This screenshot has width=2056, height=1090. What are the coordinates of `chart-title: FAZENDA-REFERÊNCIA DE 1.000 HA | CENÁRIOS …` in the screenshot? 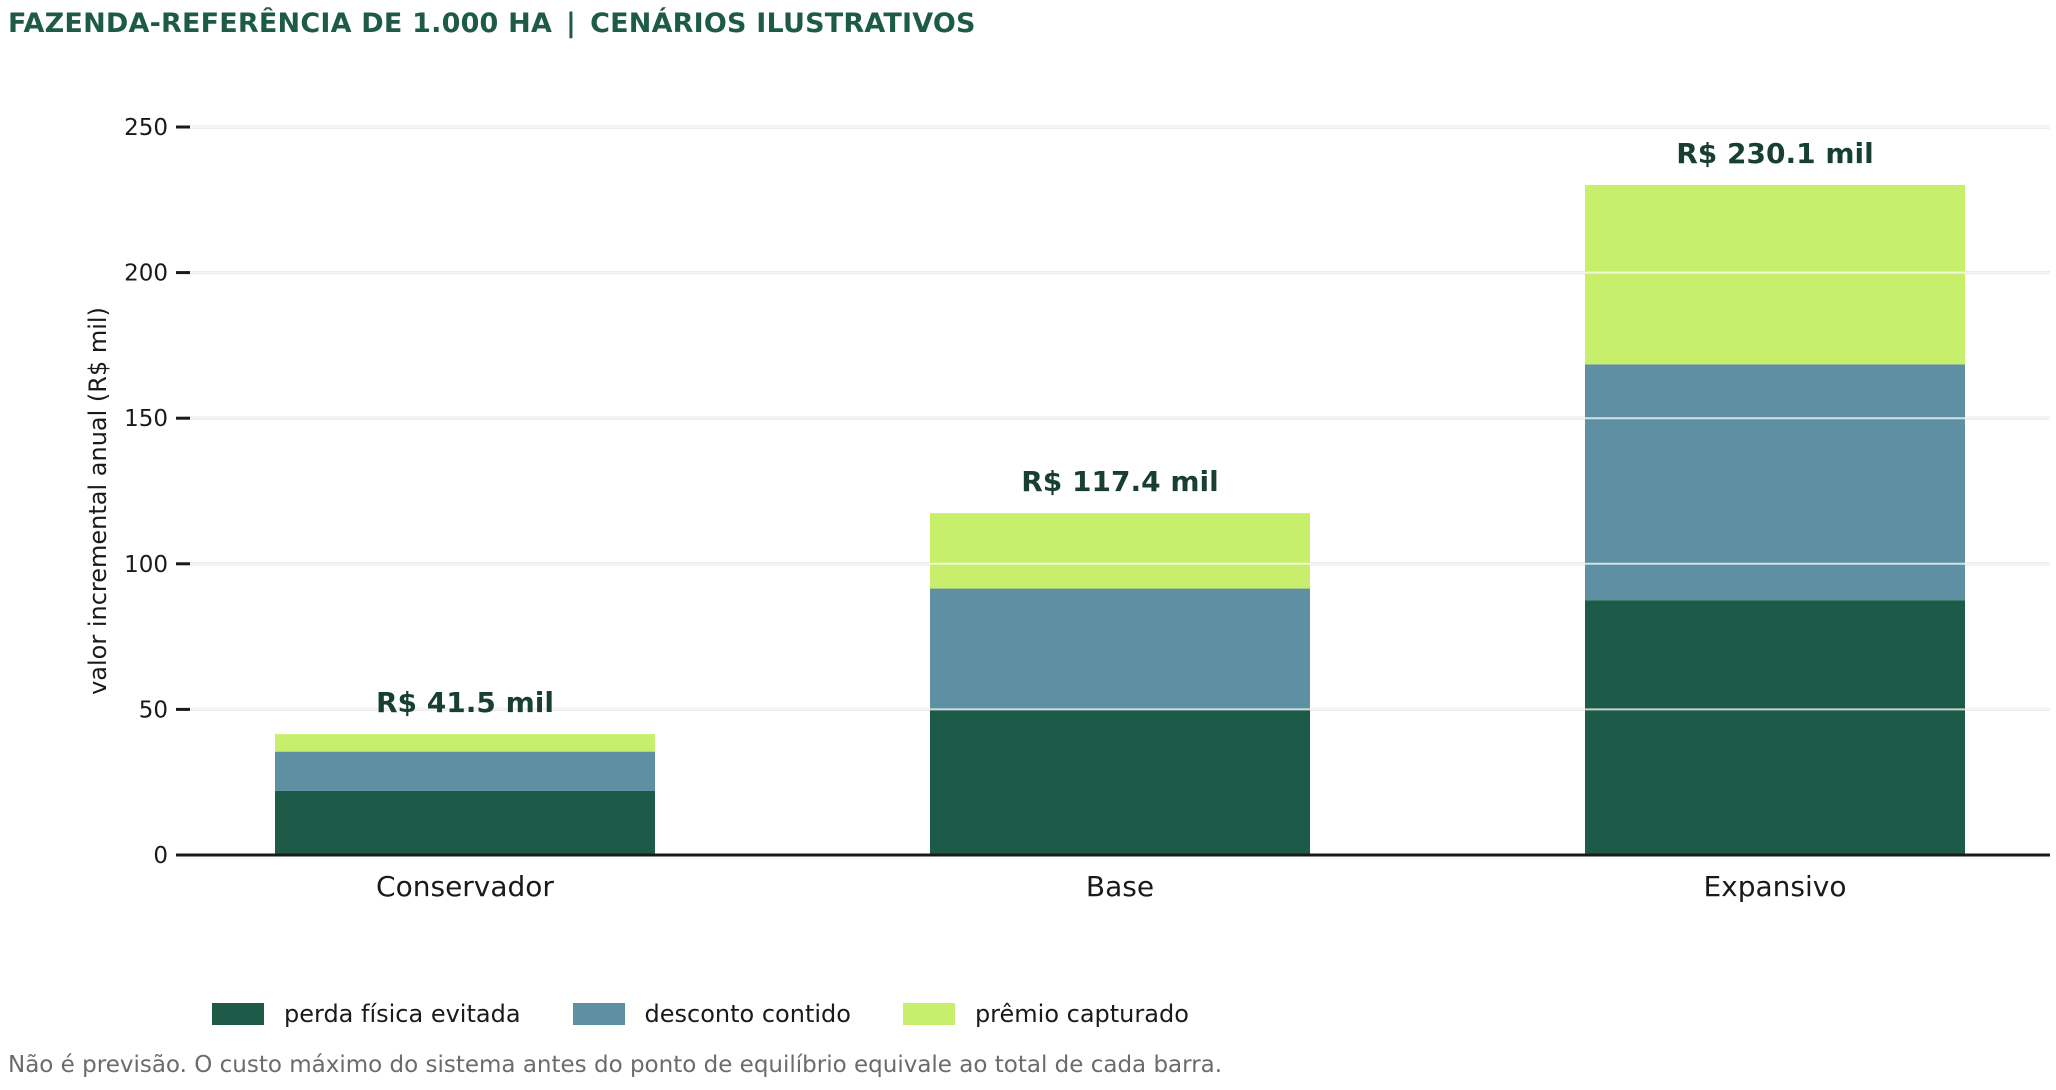 It's located at (492, 23).